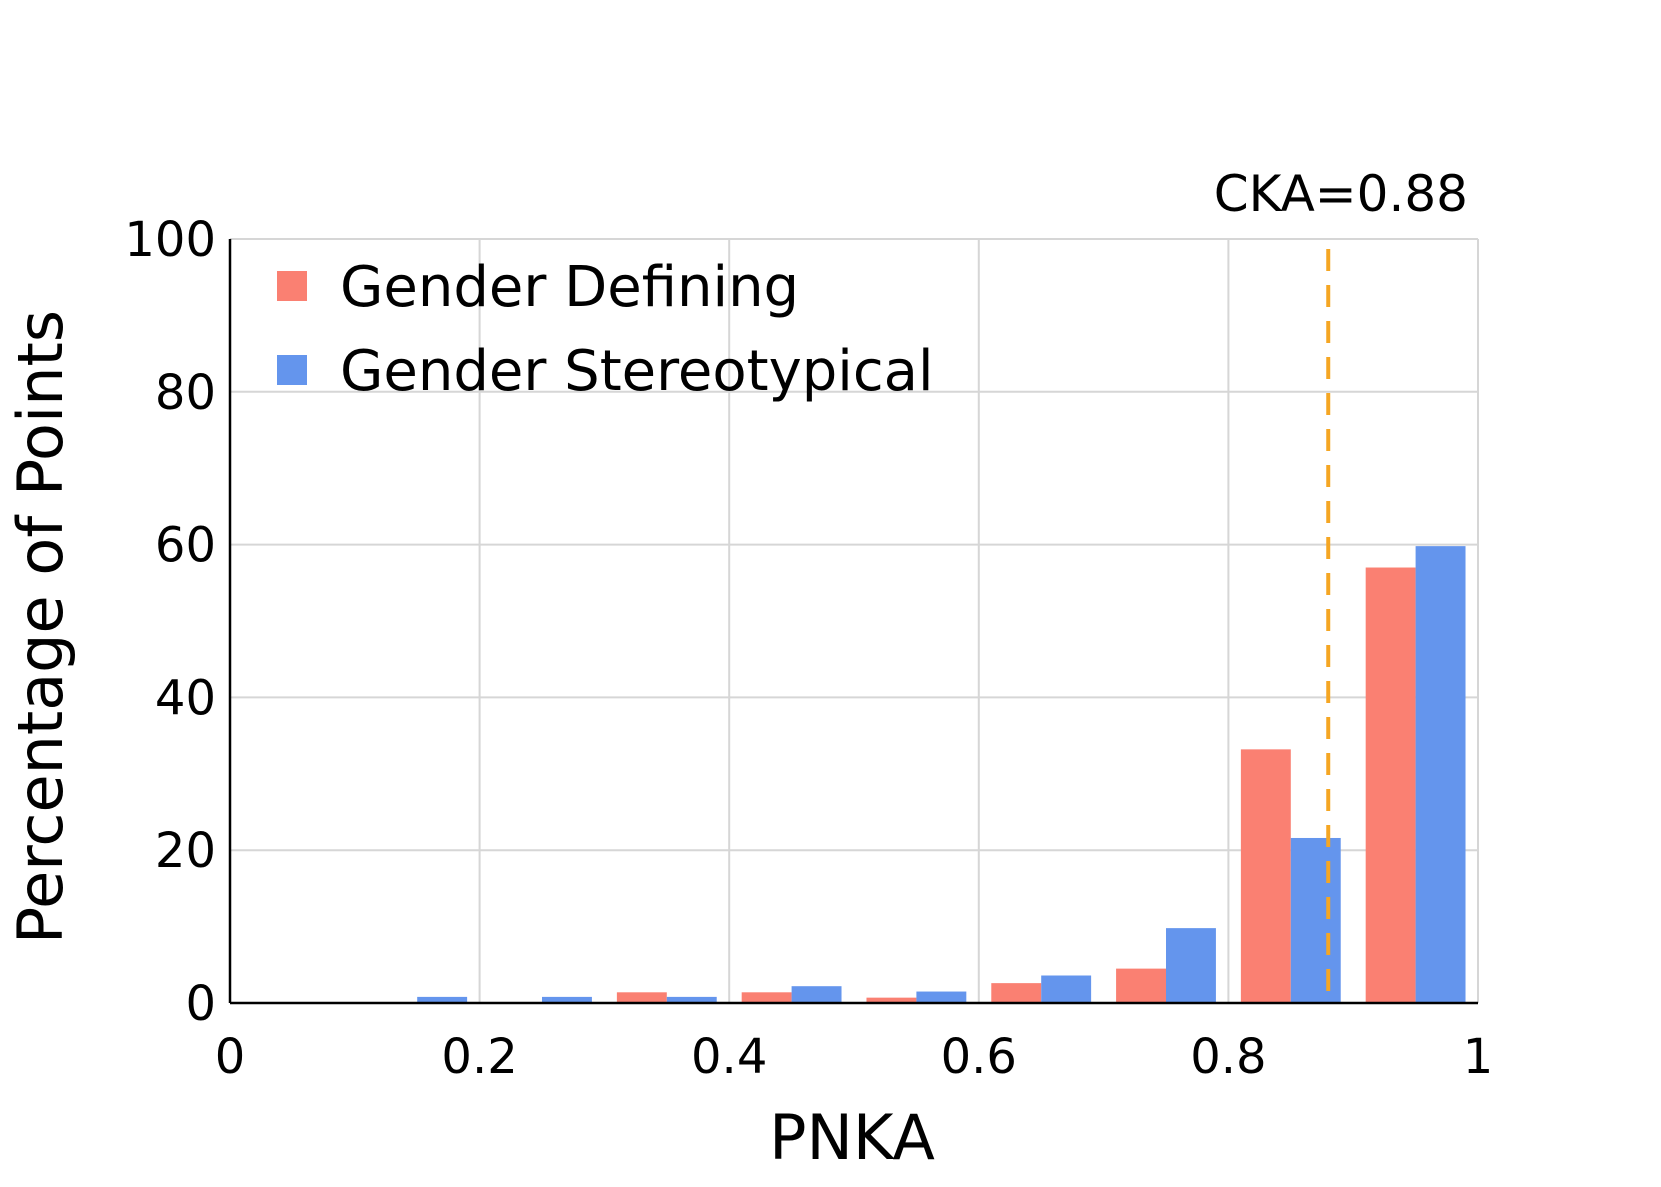 The image size is (1661, 1187). What do you see at coordinates (292, 370) in the screenshot?
I see `legend-swatch-gender-stereotypical` at bounding box center [292, 370].